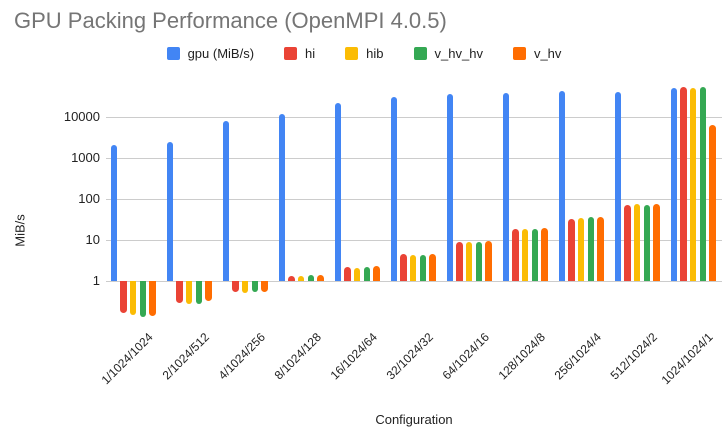  I want to click on y-axis-tick-label: 1000, so click(85, 157).